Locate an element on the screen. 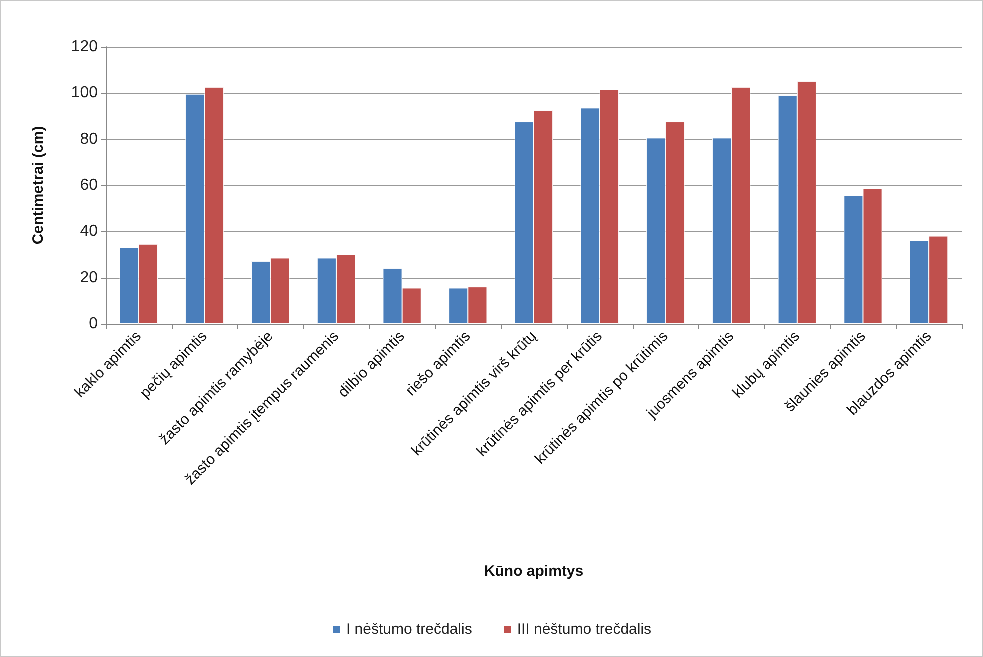 This screenshot has height=657, width=983. y-tick-label: 60 is located at coordinates (89, 185).